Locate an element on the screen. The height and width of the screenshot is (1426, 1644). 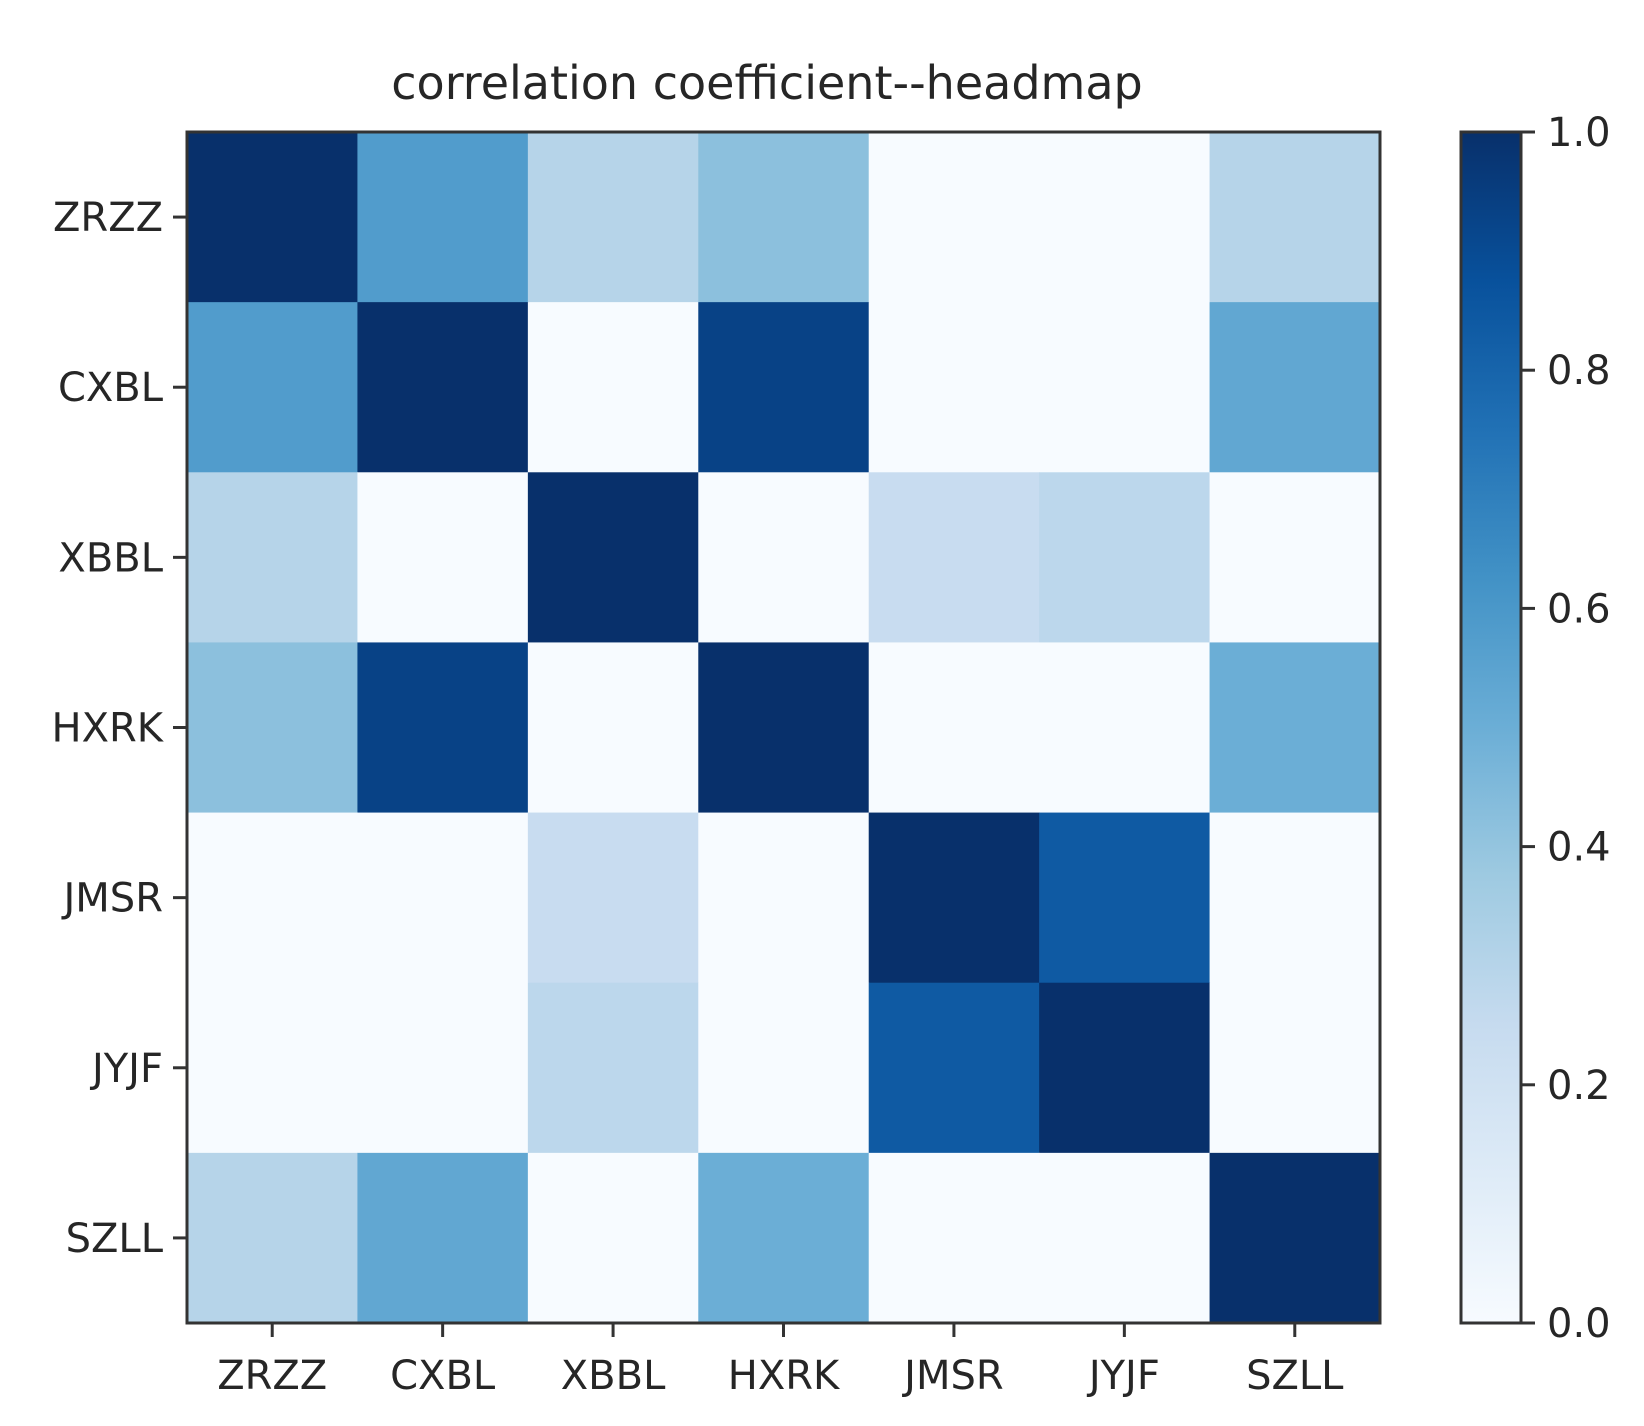
heatmap-cell-hxrk-zrzz is located at coordinates (272, 728).